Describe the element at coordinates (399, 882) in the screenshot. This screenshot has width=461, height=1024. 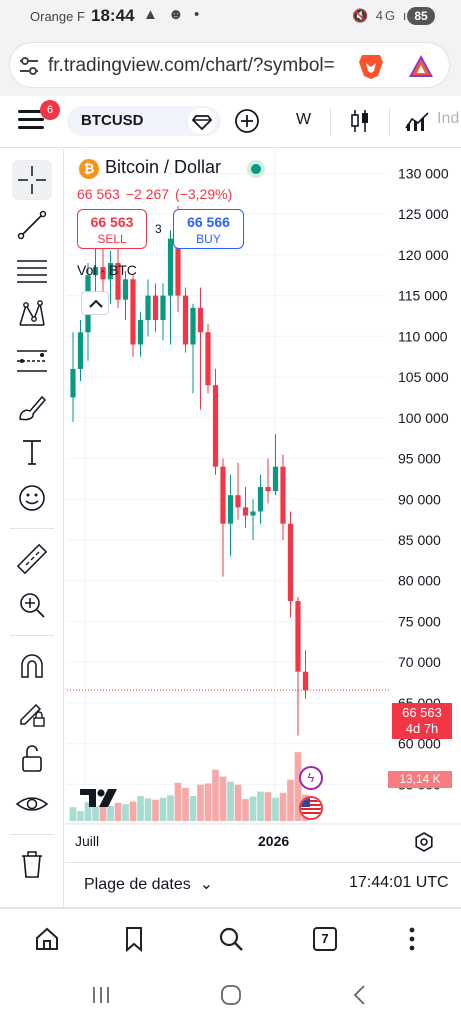
I see `timezone-clock: 17:44:01 UTC` at that location.